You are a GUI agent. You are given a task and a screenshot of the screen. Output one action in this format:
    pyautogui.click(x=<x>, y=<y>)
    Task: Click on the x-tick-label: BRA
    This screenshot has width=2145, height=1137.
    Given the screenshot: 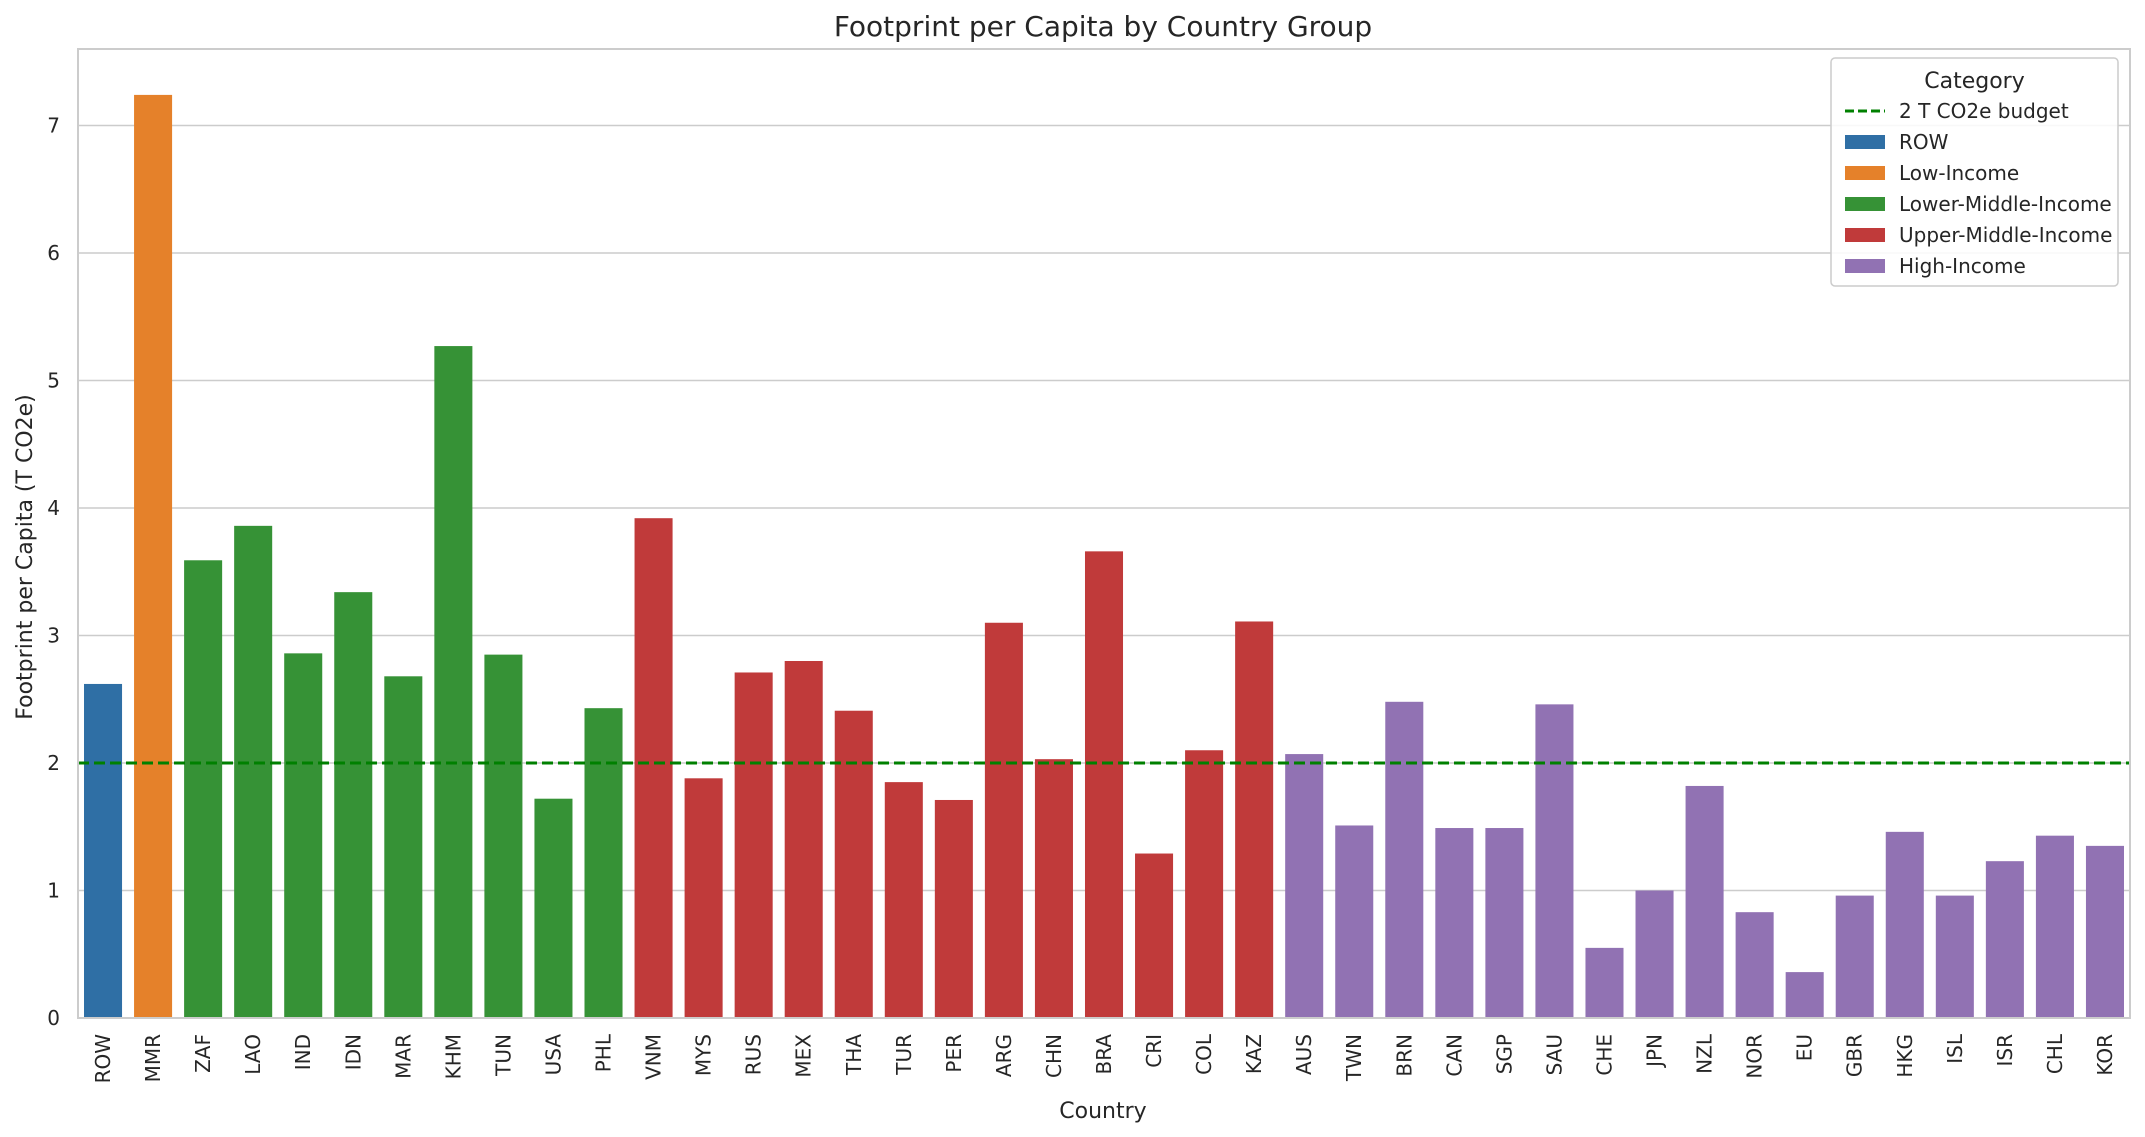 What is the action you would take?
    pyautogui.click(x=1104, y=1054)
    